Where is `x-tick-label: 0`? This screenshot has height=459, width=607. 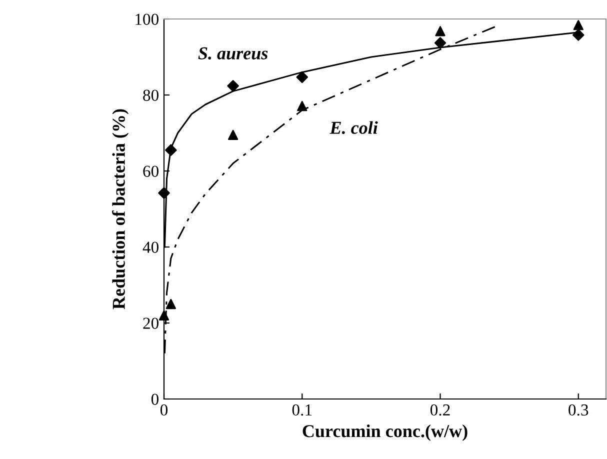 x-tick-label: 0 is located at coordinates (164, 410).